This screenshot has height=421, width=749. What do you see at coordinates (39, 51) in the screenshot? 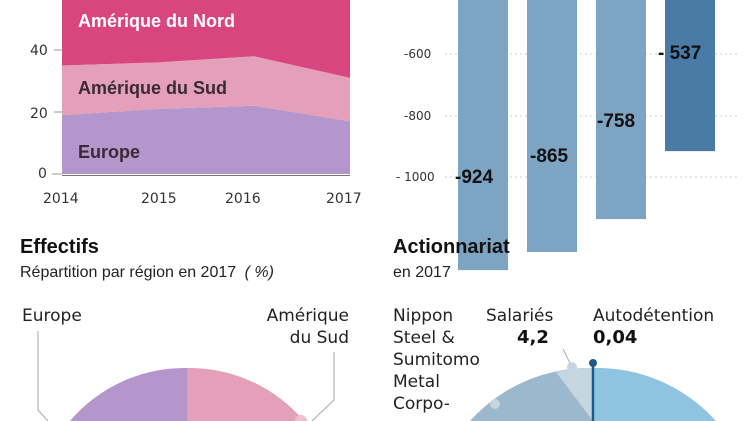
I see `area-ytick-40: 40` at bounding box center [39, 51].